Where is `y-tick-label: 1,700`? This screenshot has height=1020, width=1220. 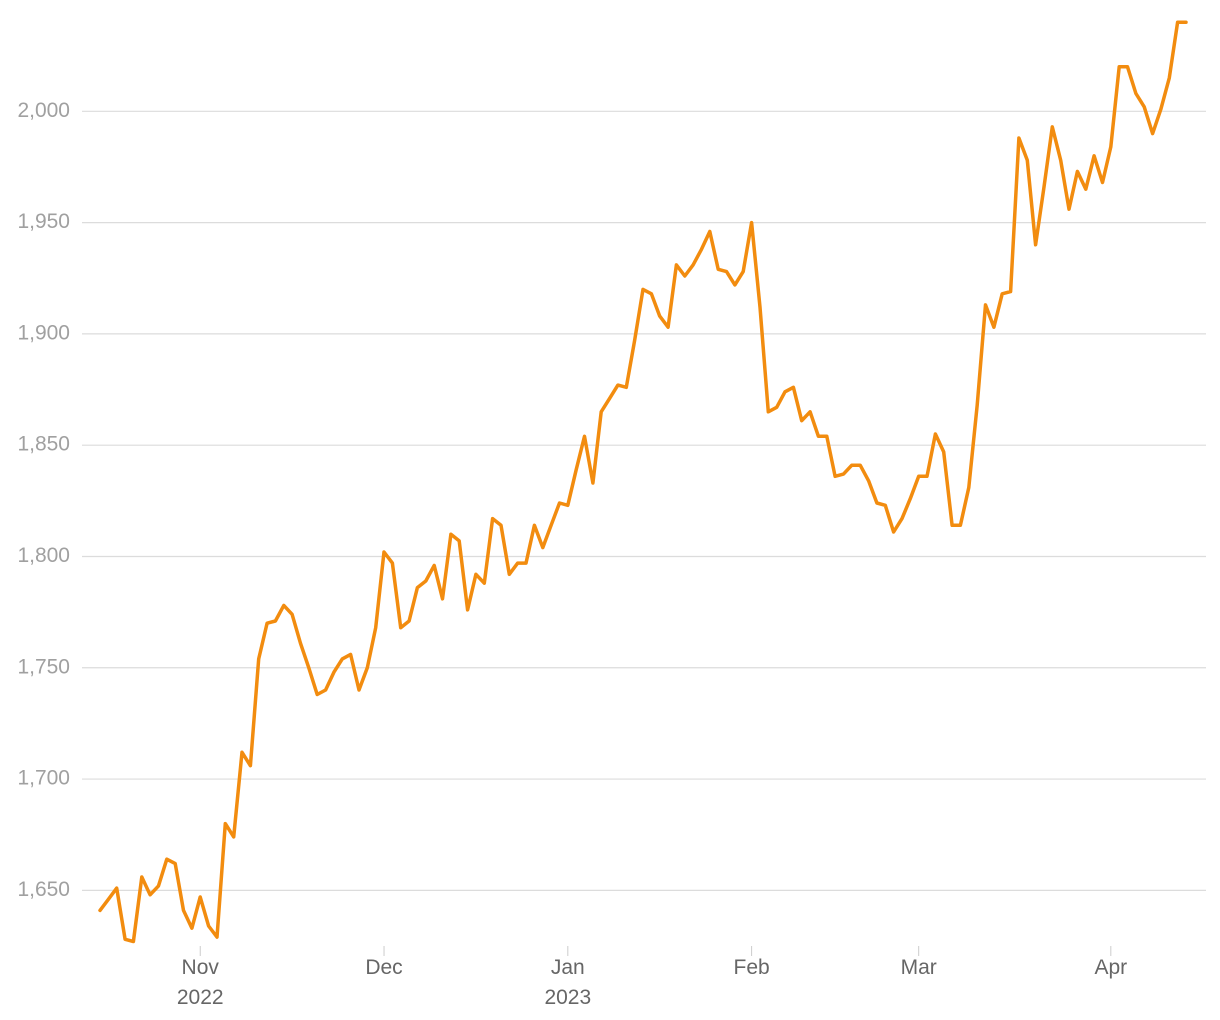 y-tick-label: 1,700 is located at coordinates (43, 778).